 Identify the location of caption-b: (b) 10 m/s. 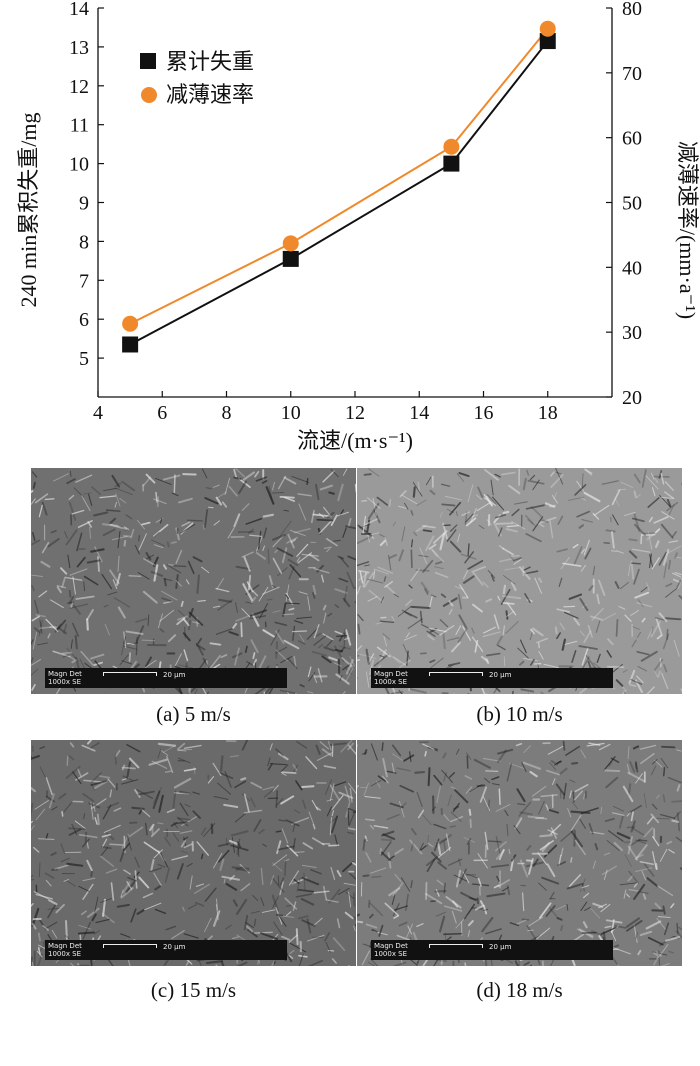
(519, 714).